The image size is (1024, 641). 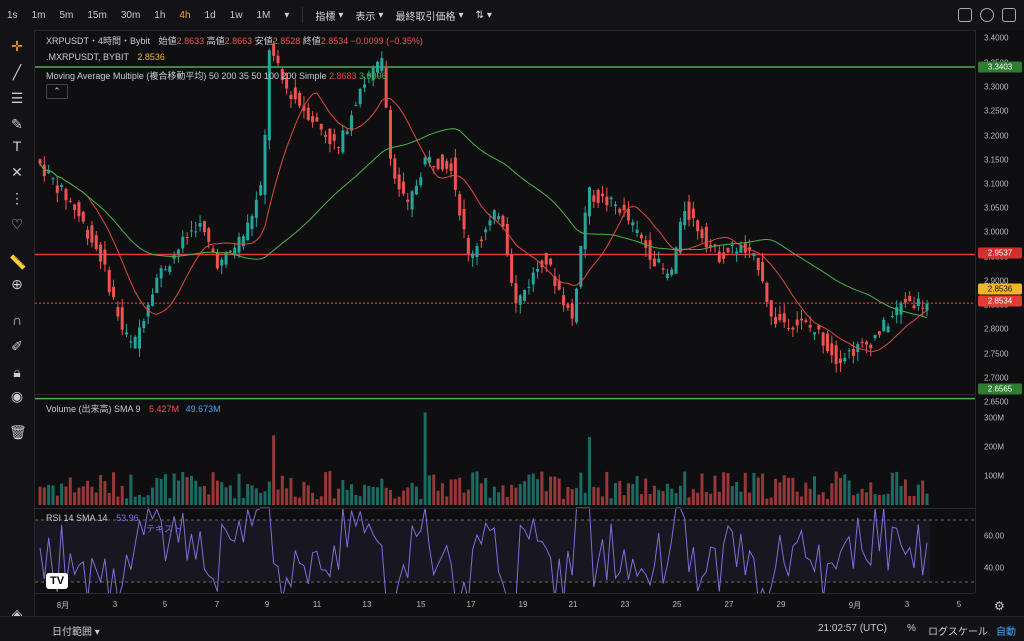 I want to click on heart-icon: ♡, so click(x=17, y=224).